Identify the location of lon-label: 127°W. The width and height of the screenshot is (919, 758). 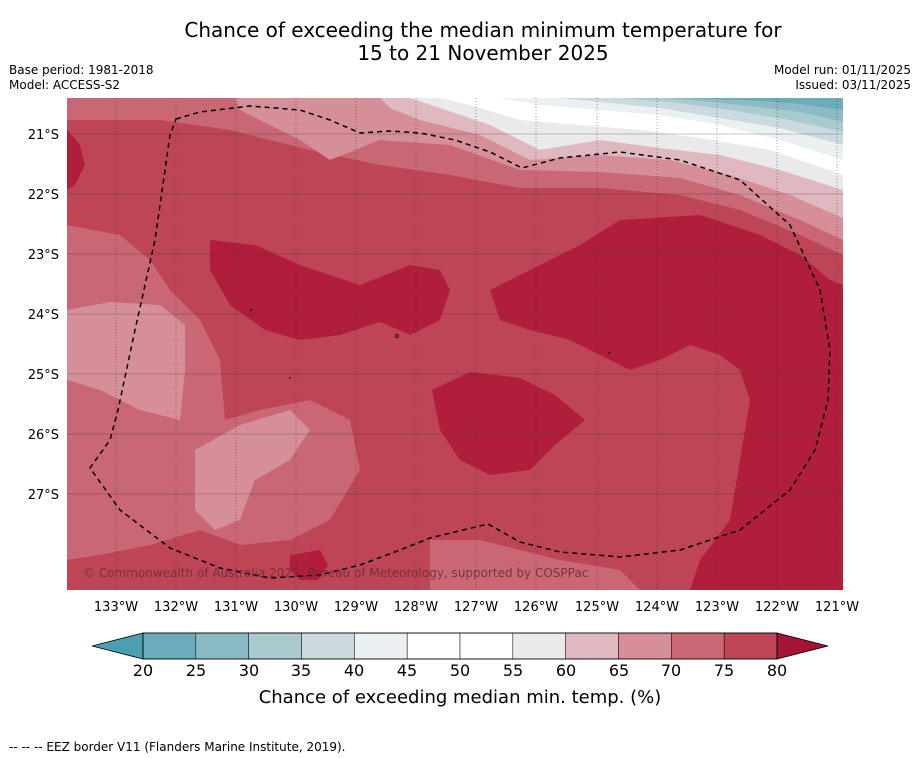
(476, 607).